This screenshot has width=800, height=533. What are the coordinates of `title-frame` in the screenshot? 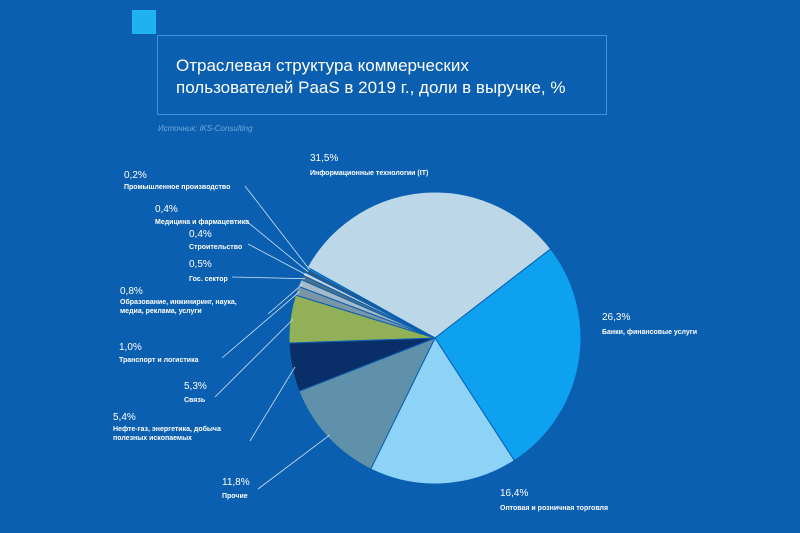 It's located at (382, 75).